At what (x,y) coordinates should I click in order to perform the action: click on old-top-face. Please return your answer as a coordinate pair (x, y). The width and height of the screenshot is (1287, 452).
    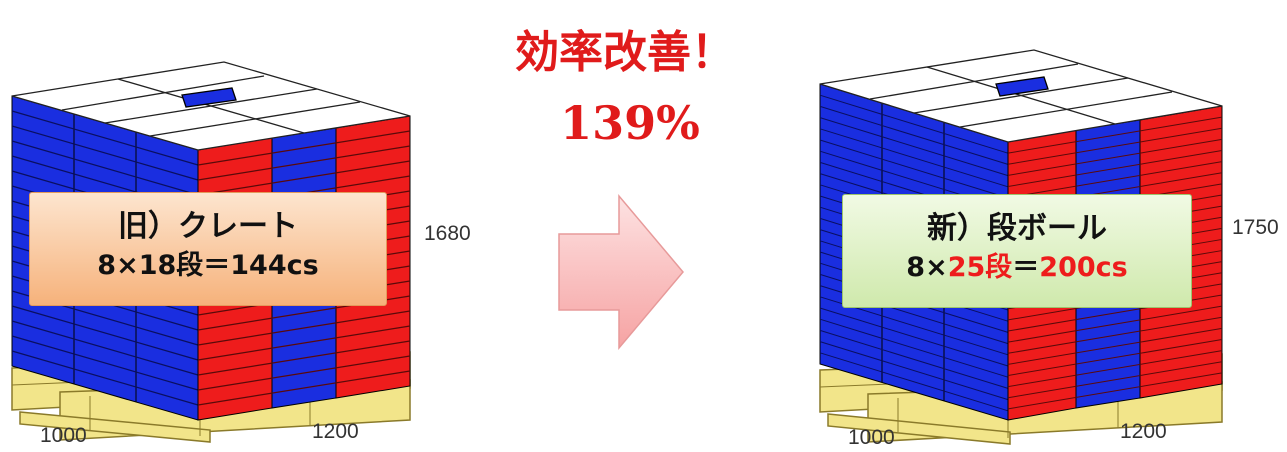
    Looking at the image, I should click on (211, 106).